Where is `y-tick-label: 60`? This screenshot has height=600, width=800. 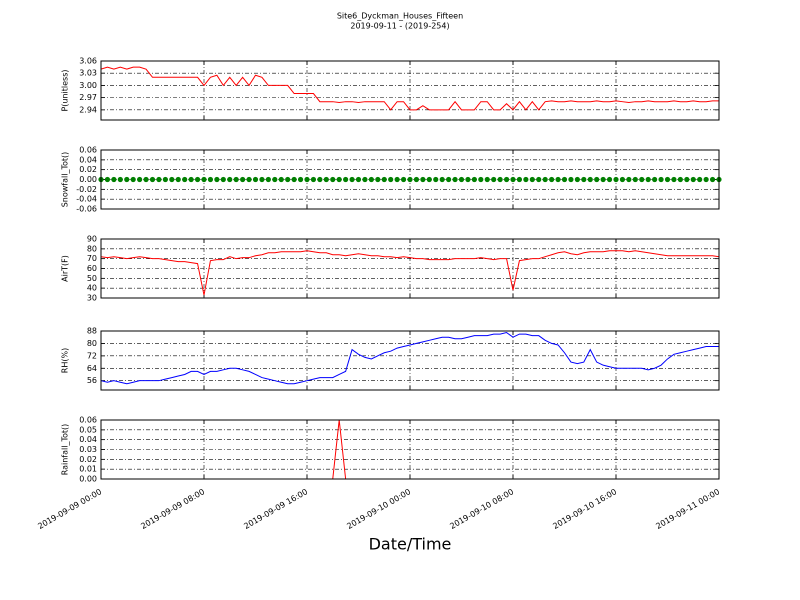 y-tick-label: 60 is located at coordinates (92, 268).